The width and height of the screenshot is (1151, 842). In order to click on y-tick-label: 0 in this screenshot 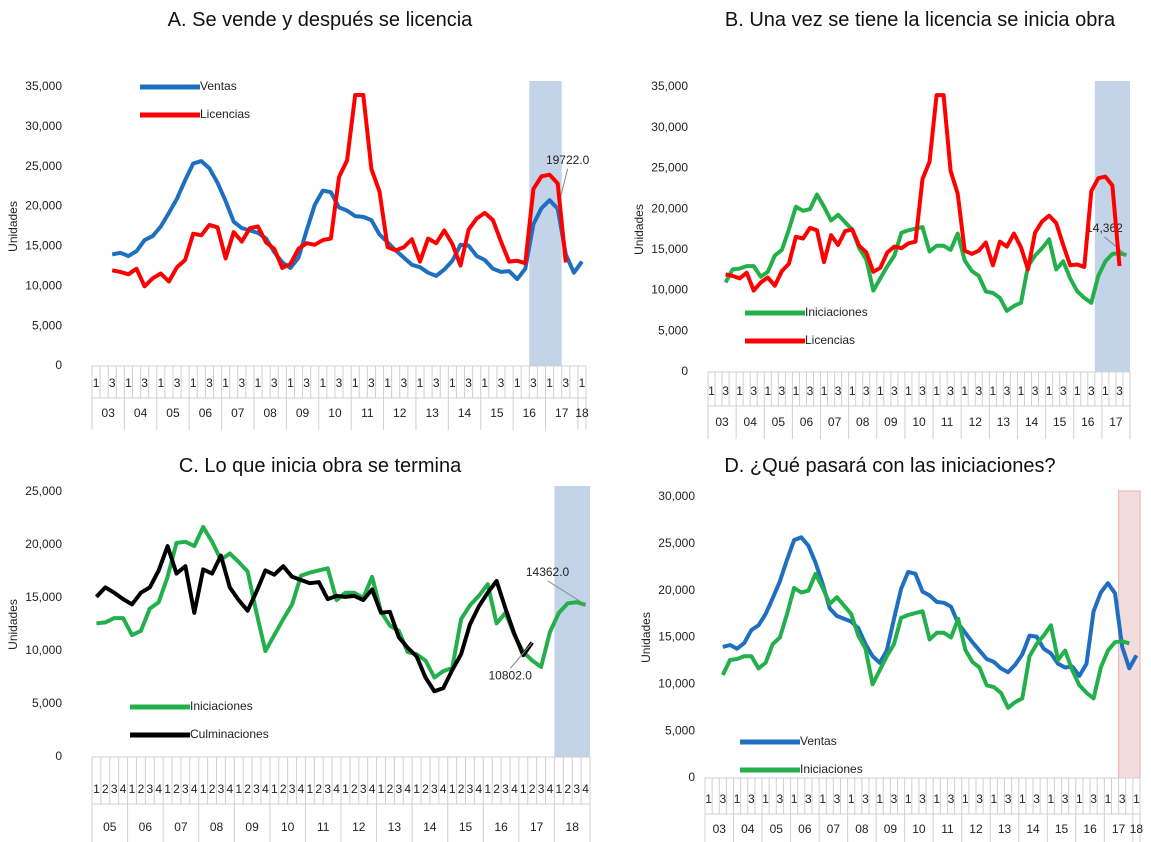, I will do `click(684, 371)`.